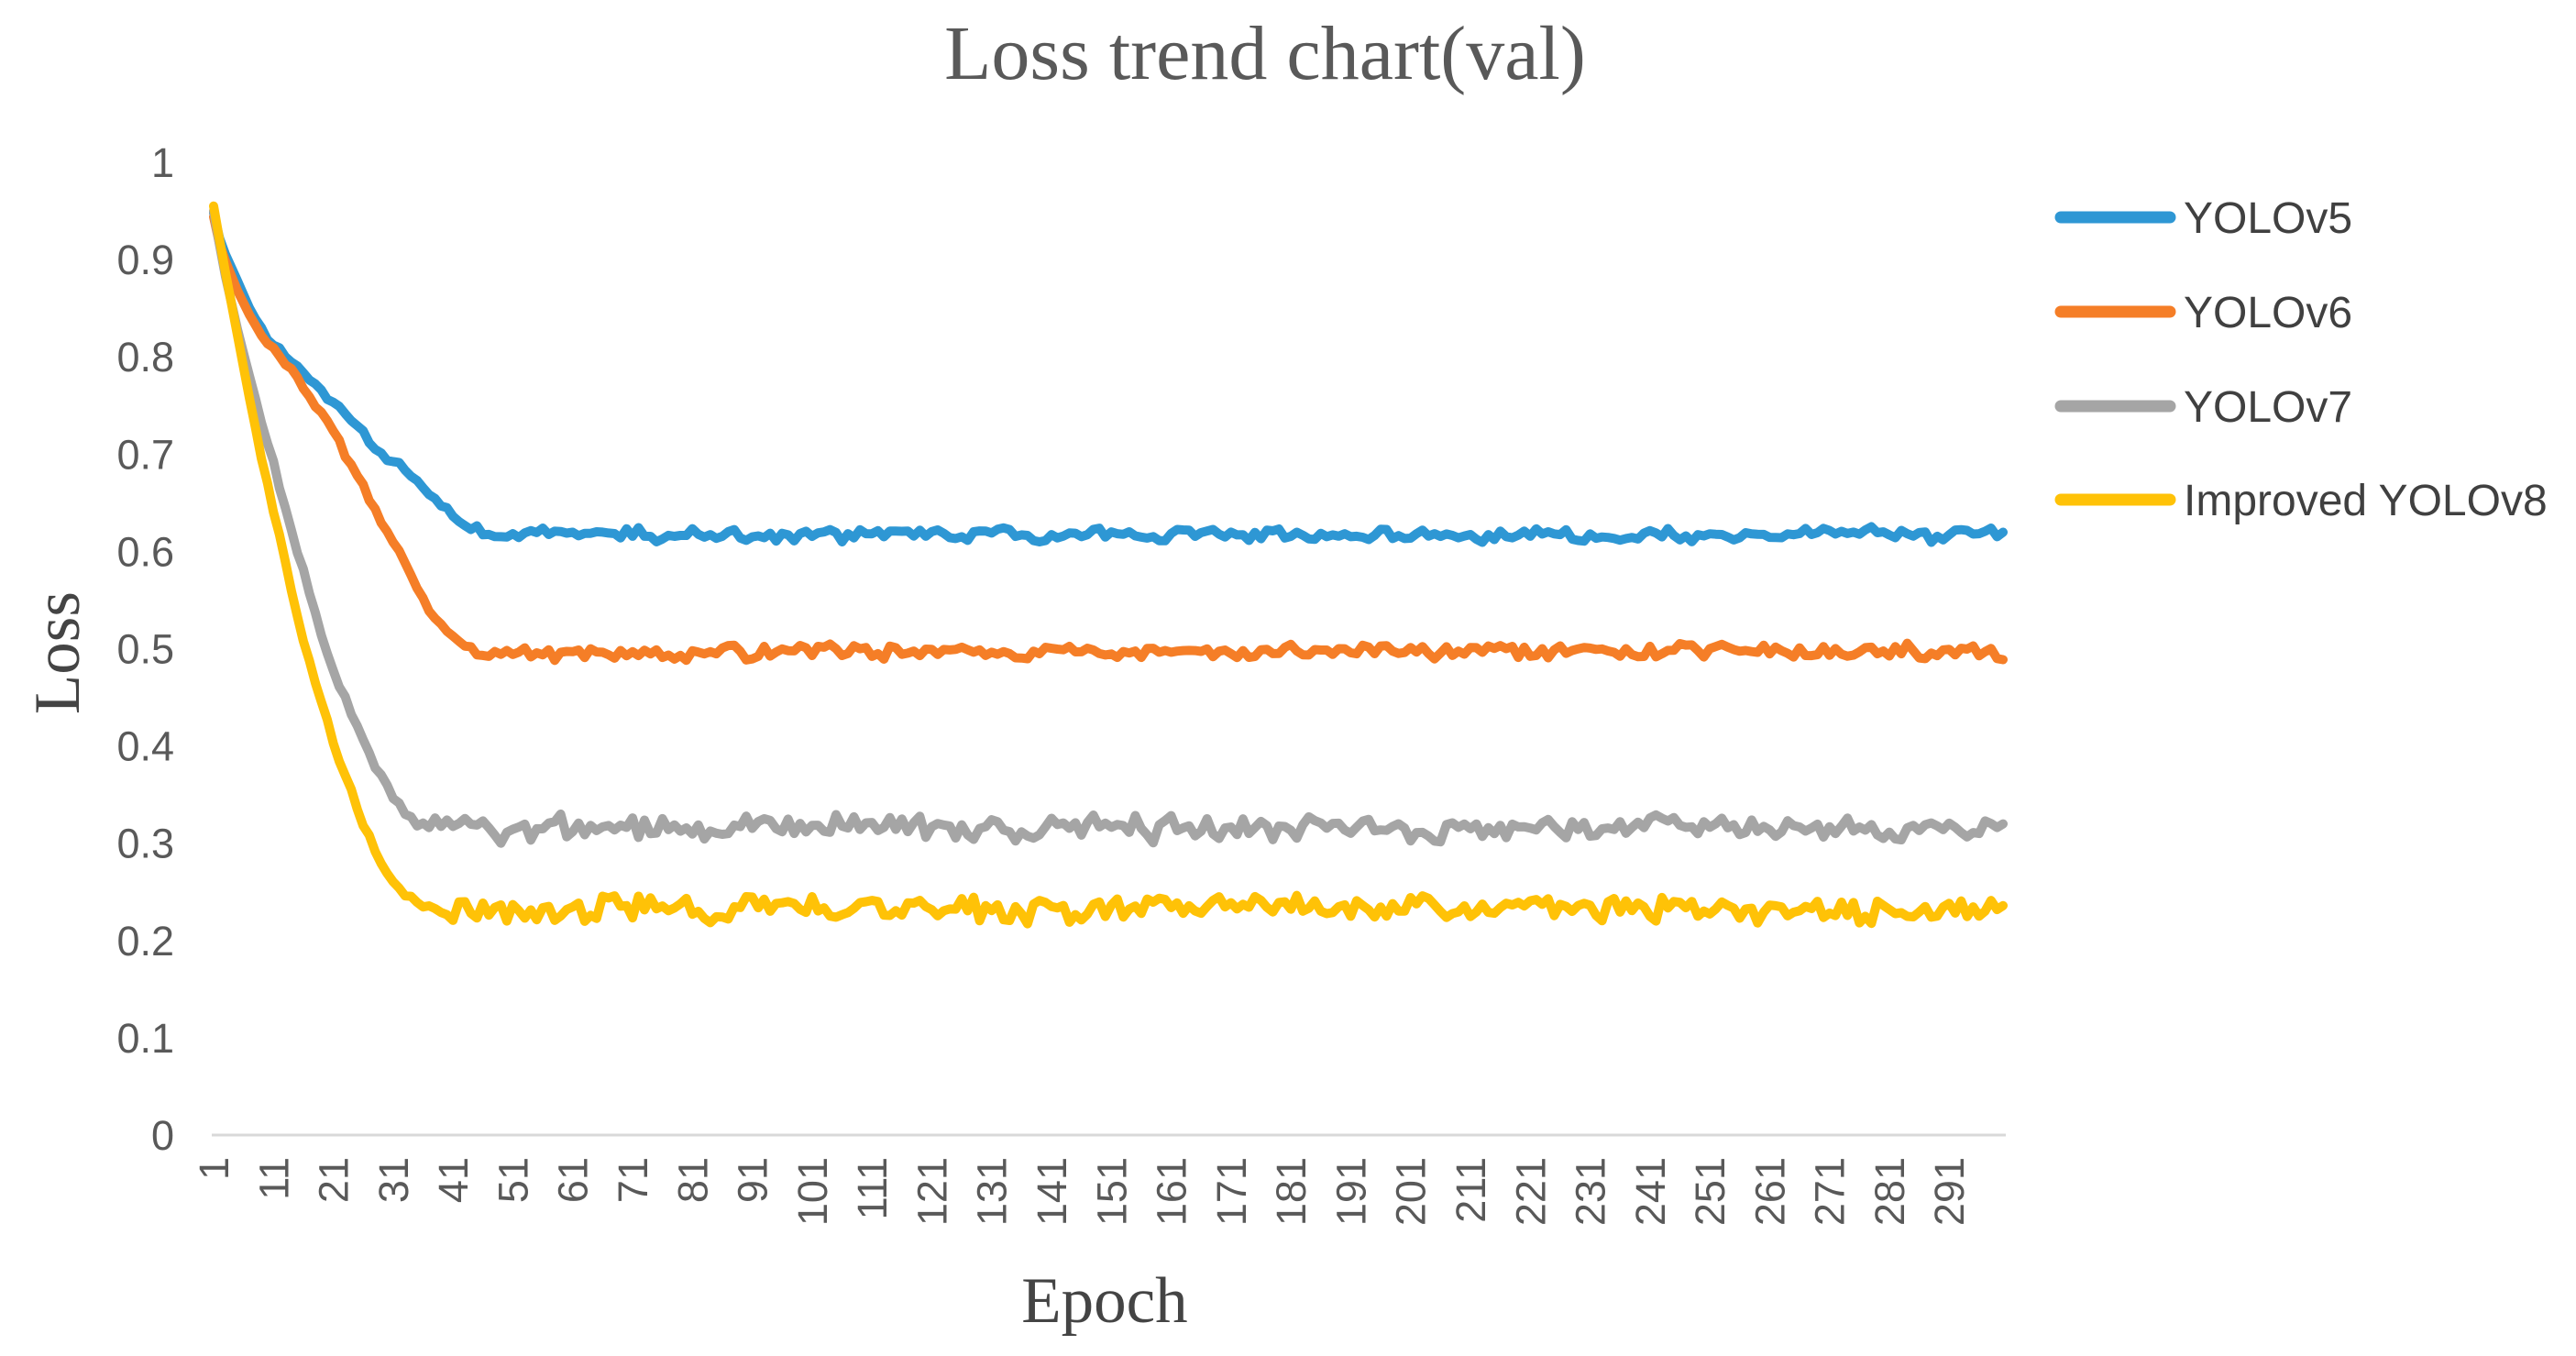  I want to click on x-tick-label: 141, so click(1052, 1191).